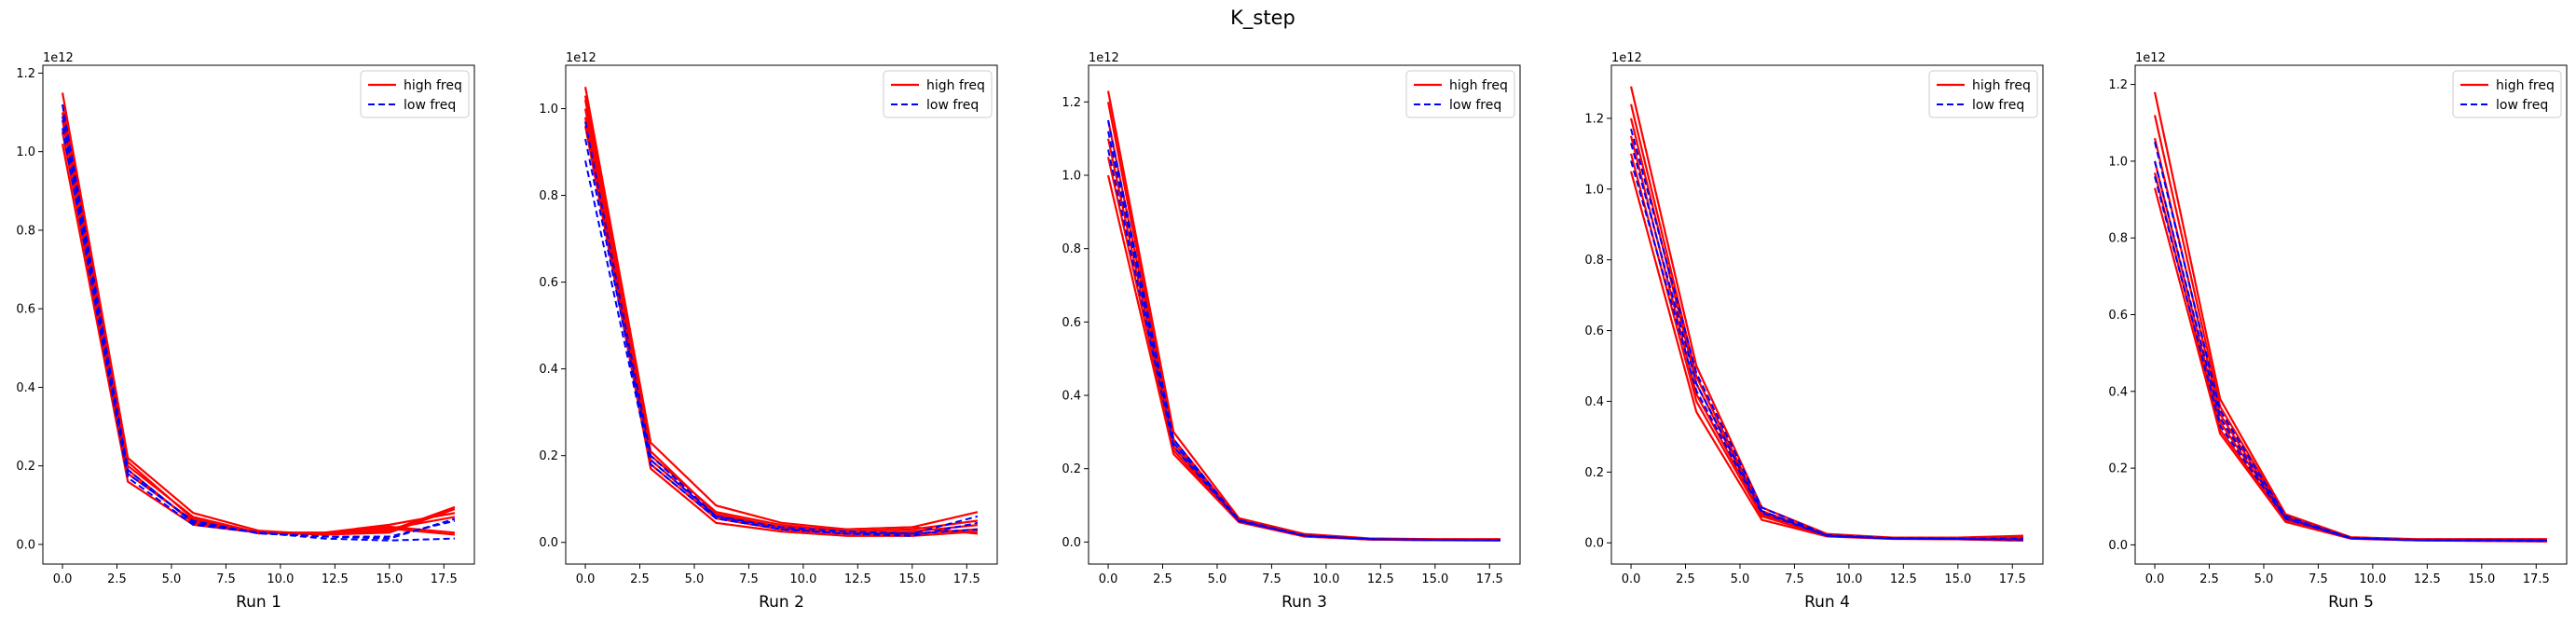  Describe the element at coordinates (258, 602) in the screenshot. I see `x-axis-label: Run 1` at that location.